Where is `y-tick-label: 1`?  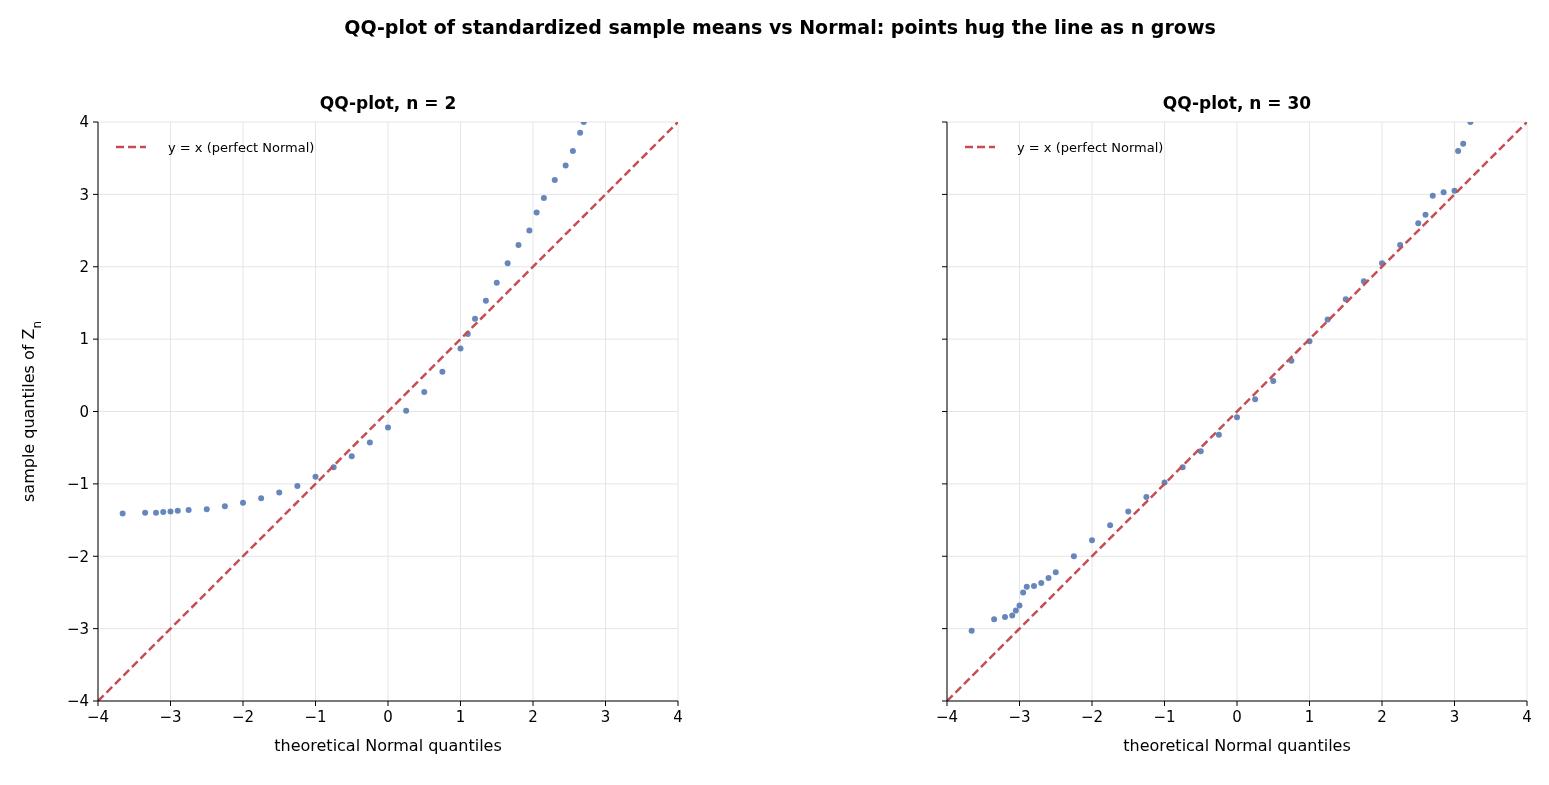 y-tick-label: 1 is located at coordinates (84, 339).